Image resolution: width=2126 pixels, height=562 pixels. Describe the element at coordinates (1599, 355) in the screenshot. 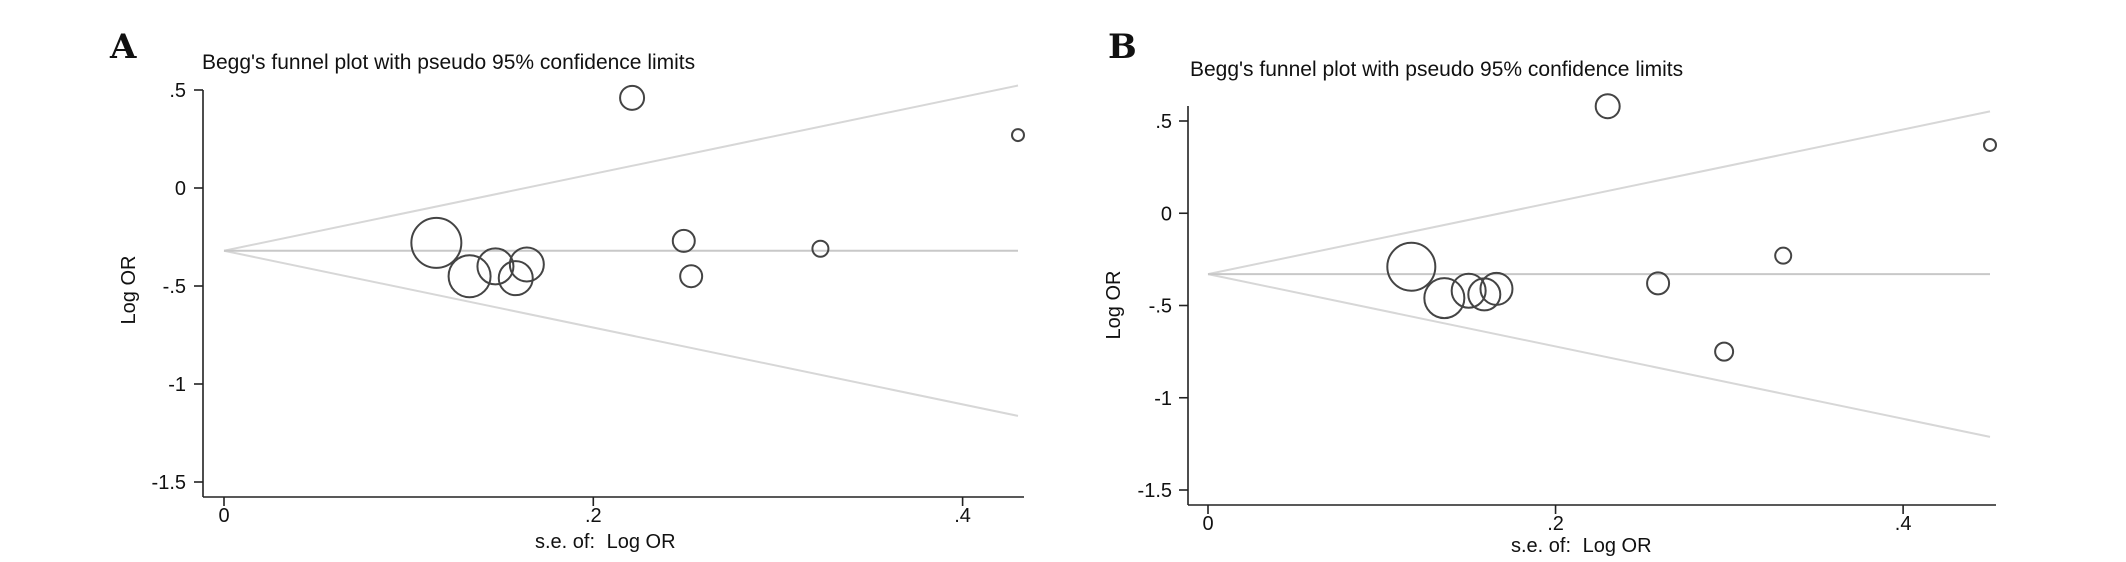

I see `lower-confidence-limit-b` at that location.